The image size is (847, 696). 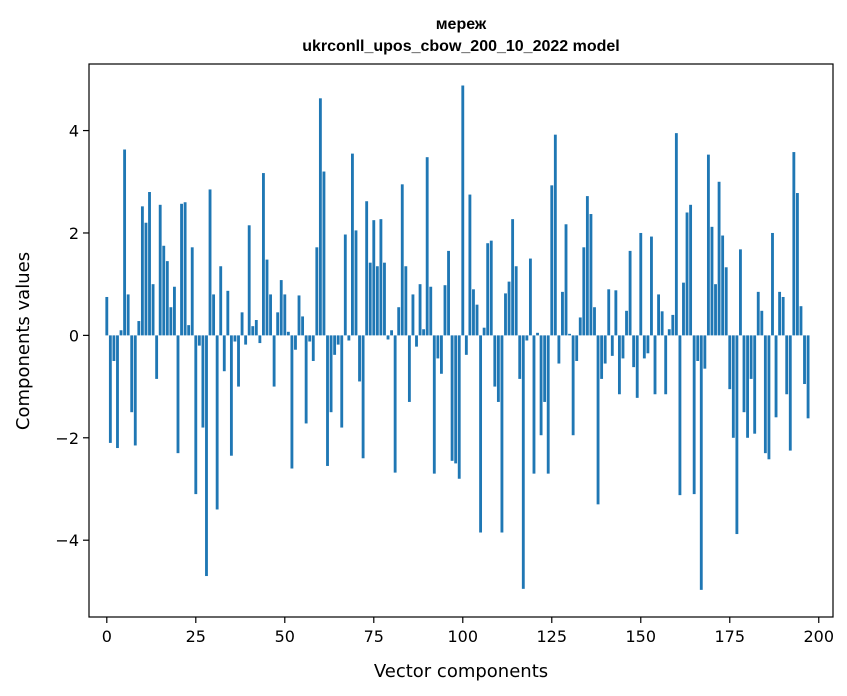 I want to click on y-tick-label: −4, so click(x=67, y=540).